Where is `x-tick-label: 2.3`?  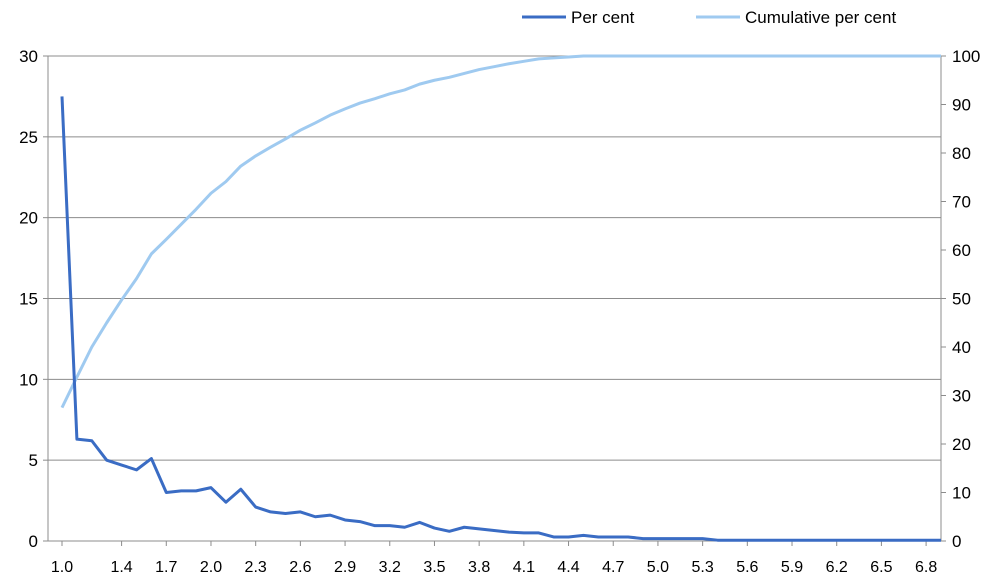 x-tick-label: 2.3 is located at coordinates (256, 567).